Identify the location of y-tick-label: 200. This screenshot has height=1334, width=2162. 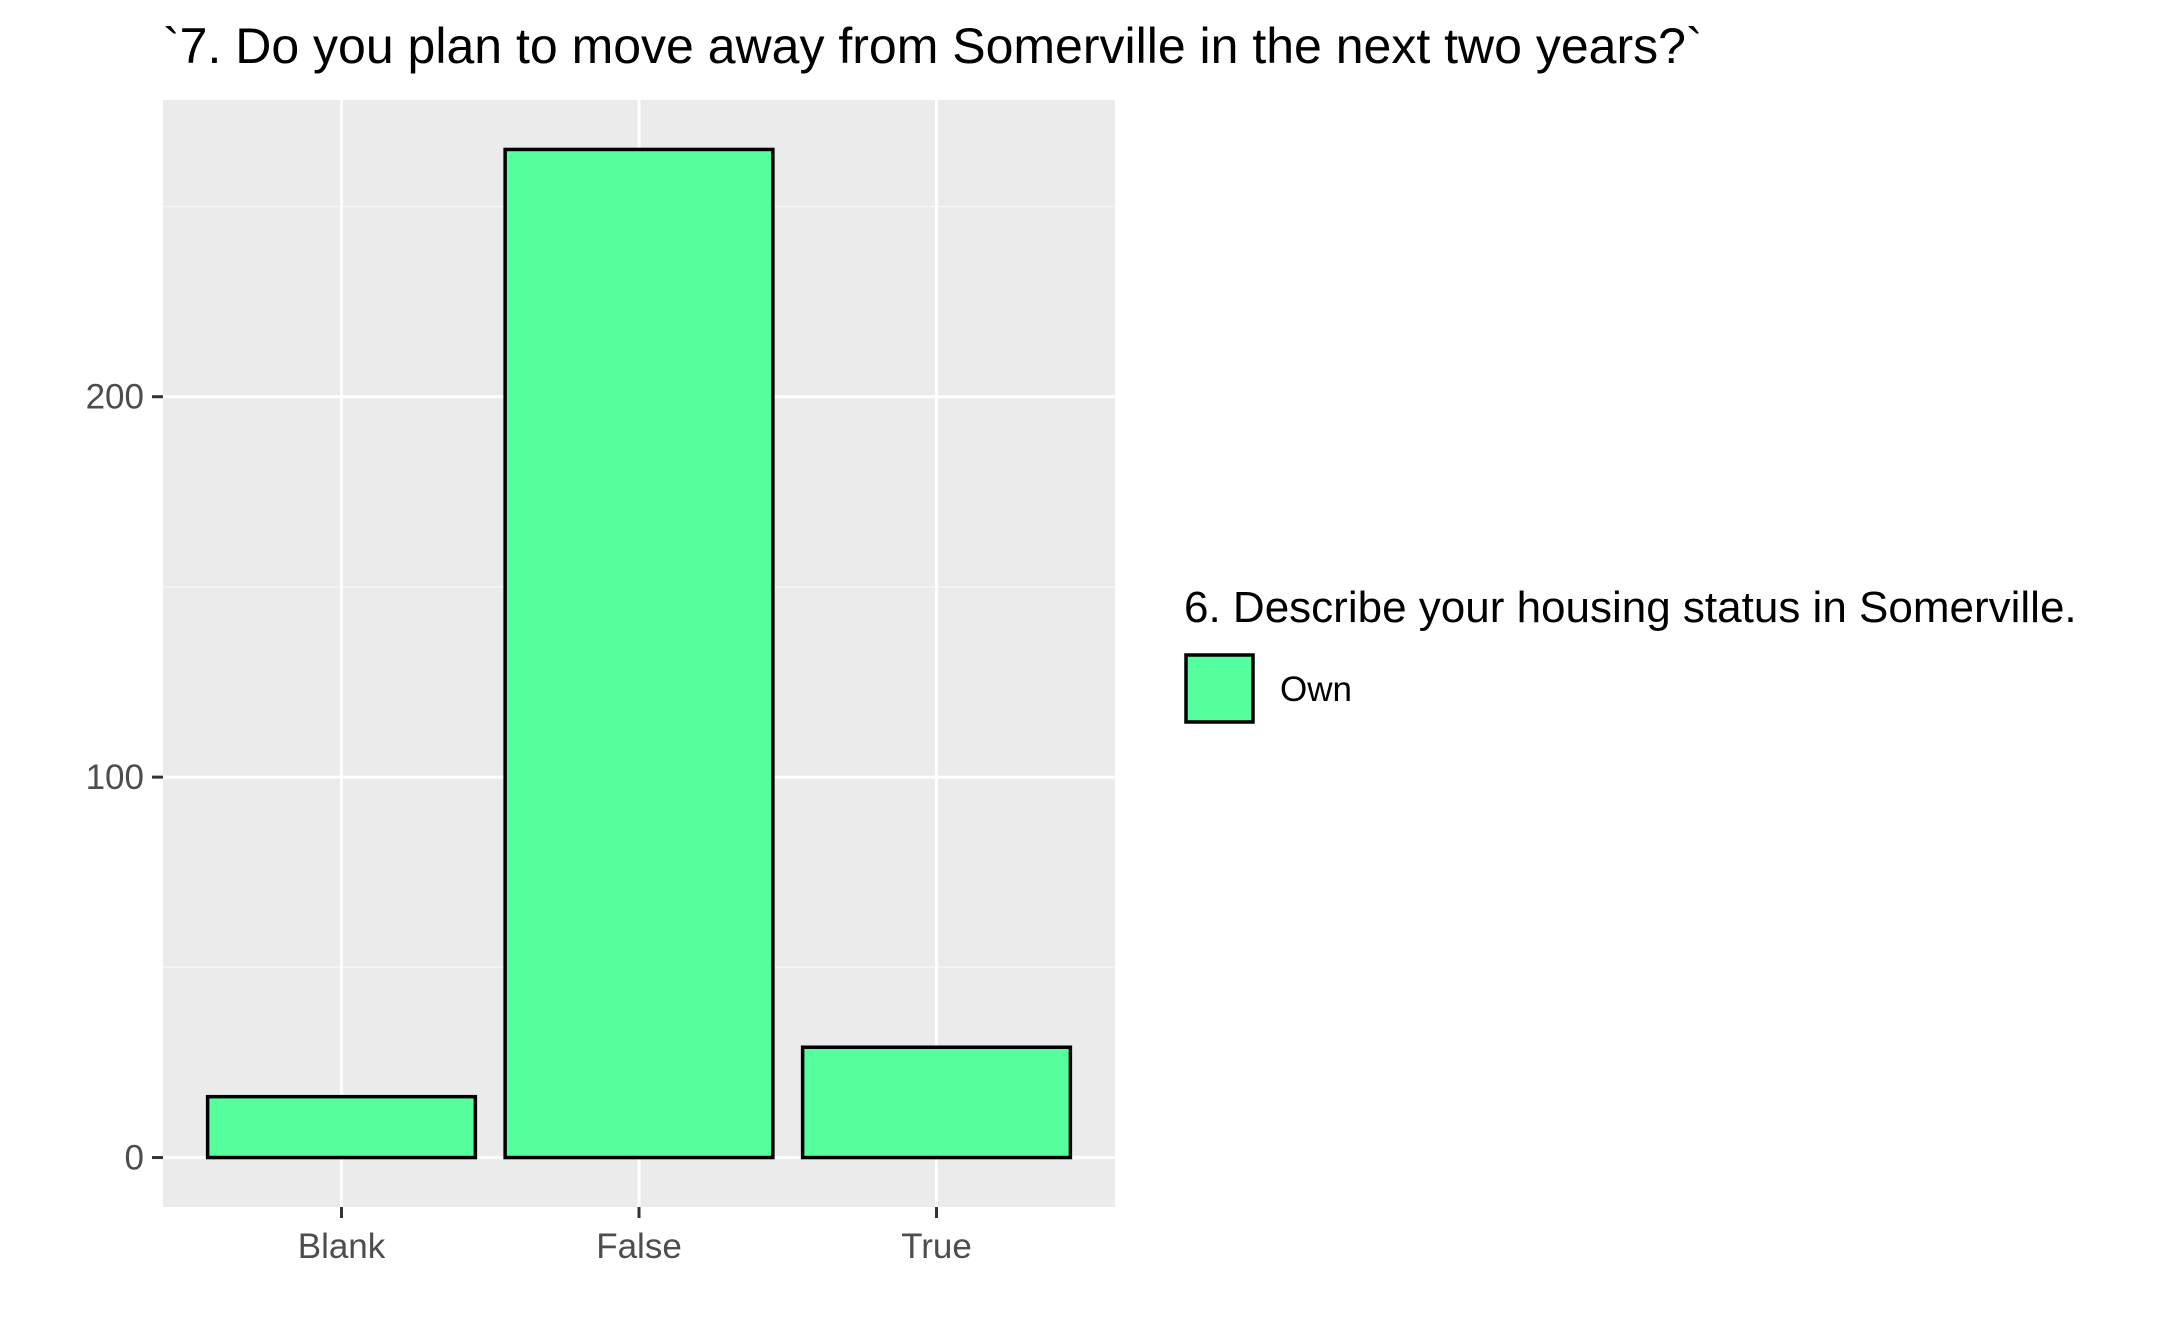
(115, 397).